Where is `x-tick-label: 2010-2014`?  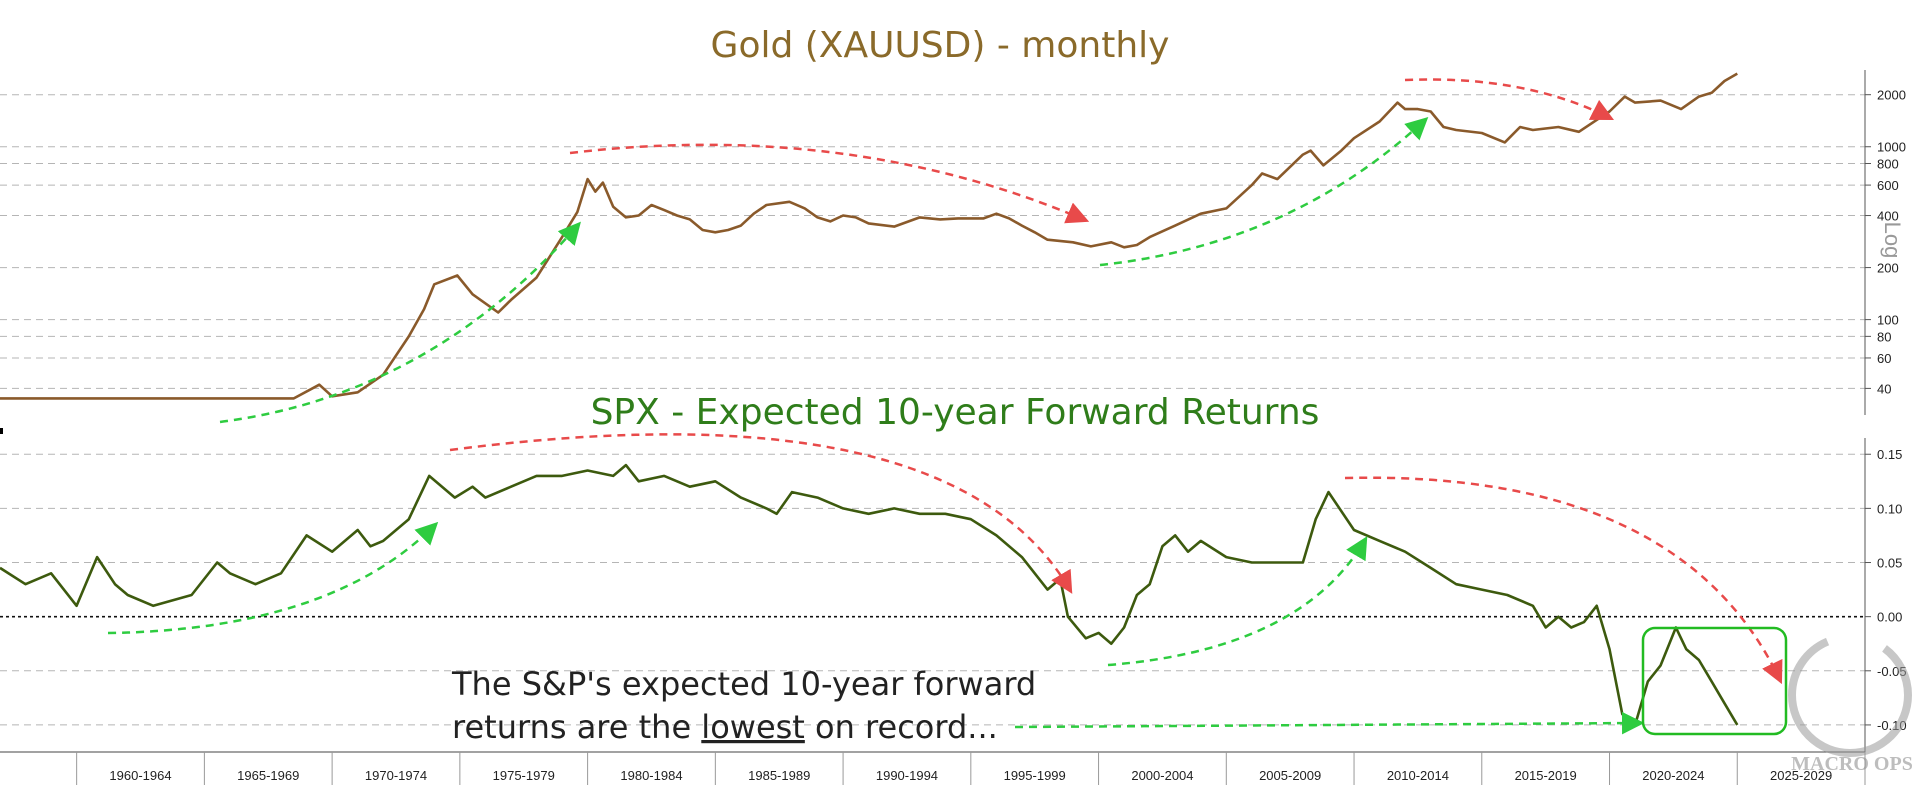 x-tick-label: 2010-2014 is located at coordinates (1418, 775).